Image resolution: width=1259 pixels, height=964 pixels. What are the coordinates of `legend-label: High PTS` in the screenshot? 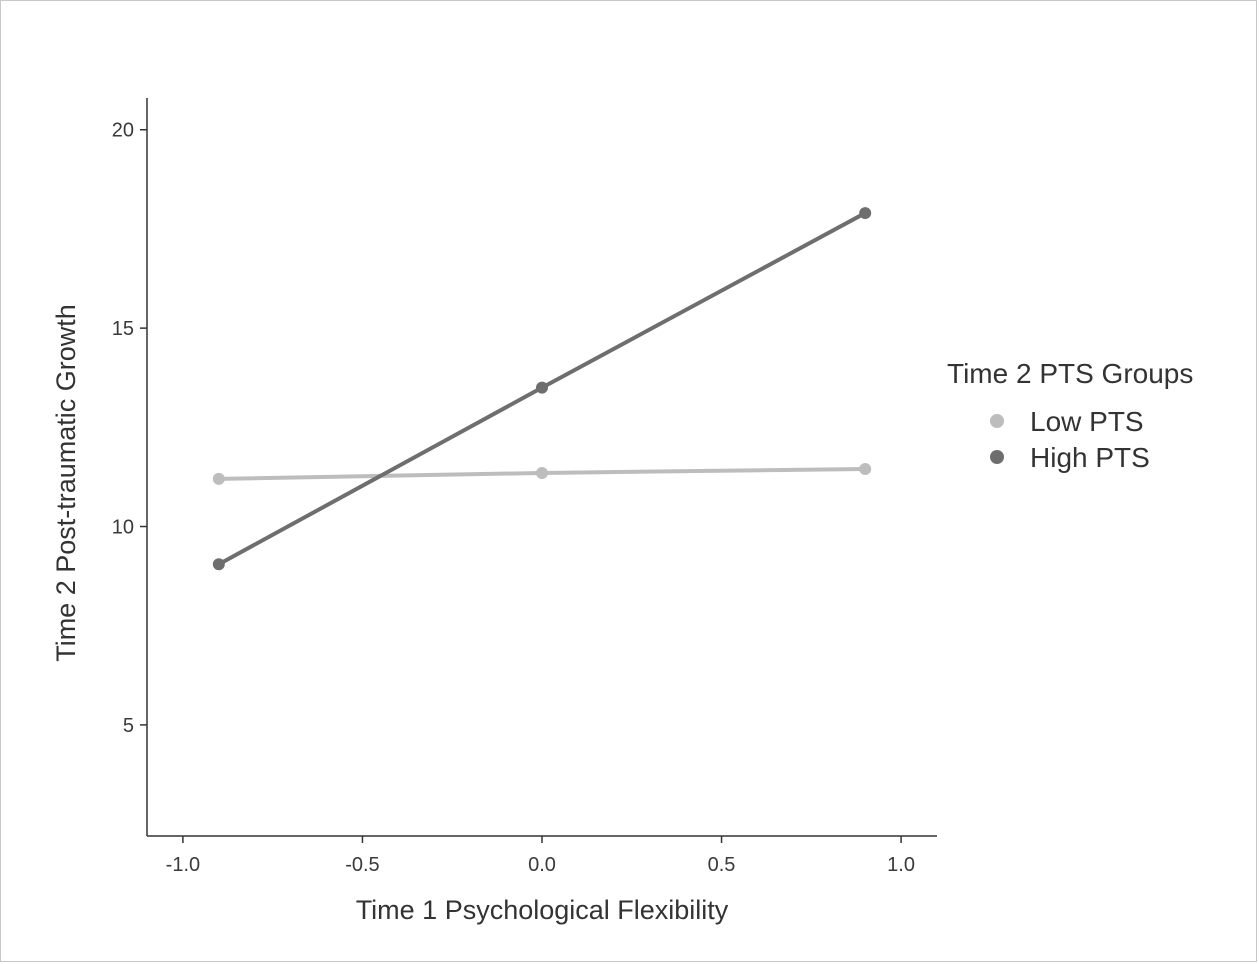 It's located at (1090, 457).